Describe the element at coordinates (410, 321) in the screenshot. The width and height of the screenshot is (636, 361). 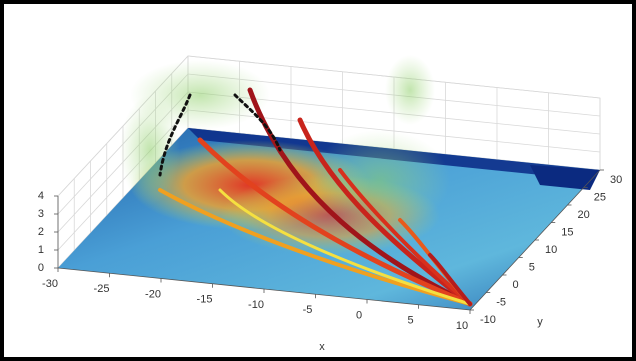
I see `x-tick-label: 5` at that location.